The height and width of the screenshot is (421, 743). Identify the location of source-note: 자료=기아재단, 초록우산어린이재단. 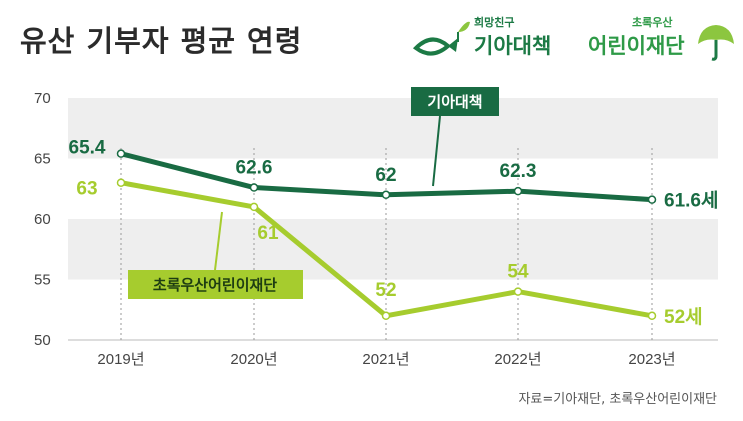
(617, 399).